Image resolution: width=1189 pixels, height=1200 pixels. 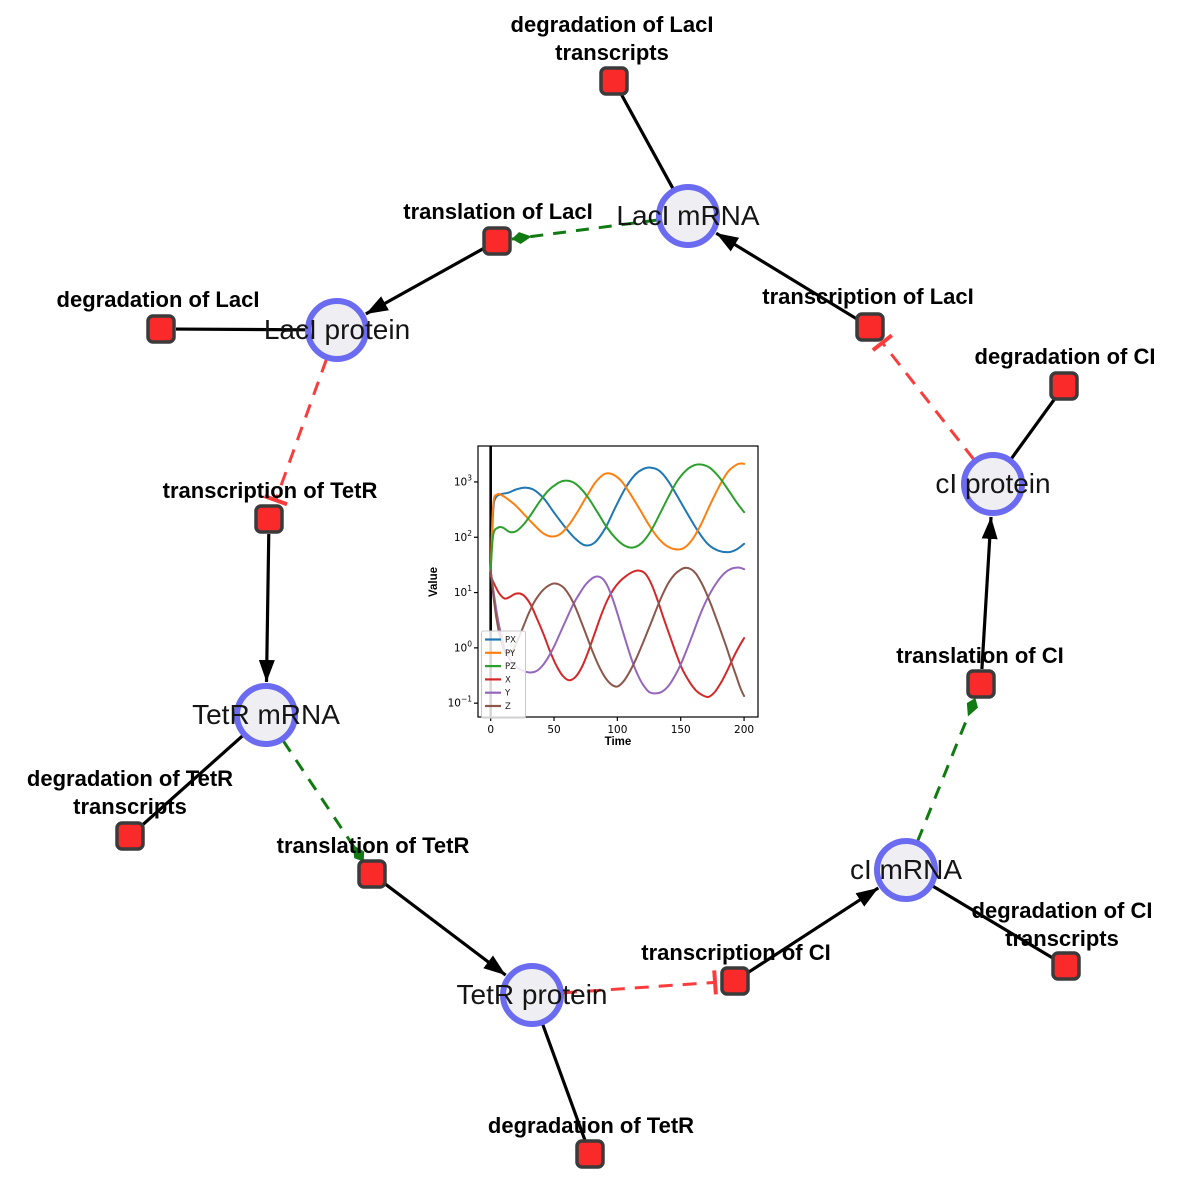 I want to click on edge-inhibition-TetR_protein-to-transcription_of_CI, so click(x=640, y=982).